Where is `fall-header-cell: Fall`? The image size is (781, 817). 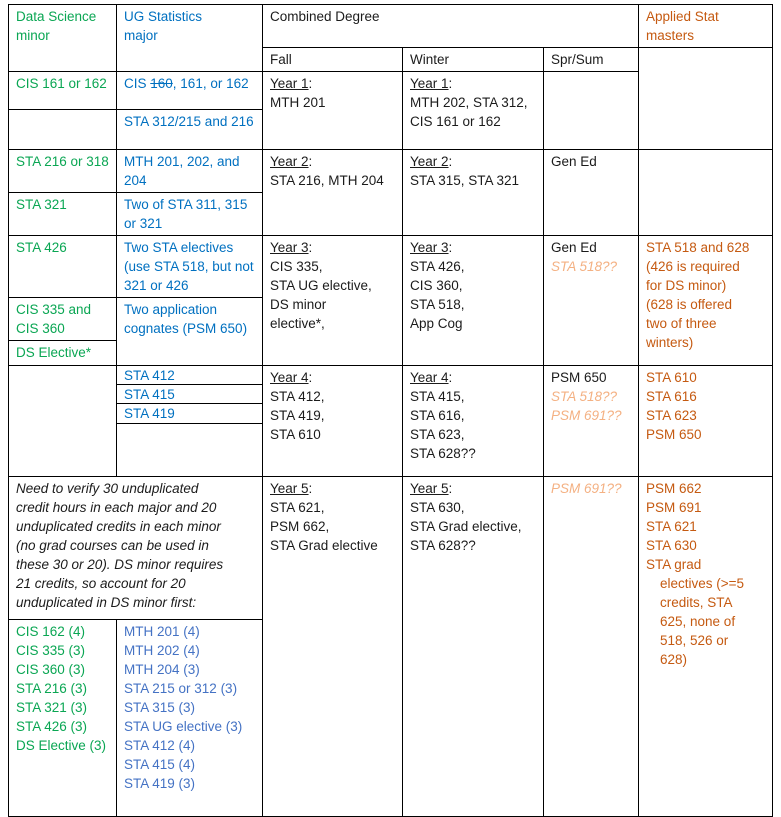 fall-header-cell: Fall is located at coordinates (332, 59).